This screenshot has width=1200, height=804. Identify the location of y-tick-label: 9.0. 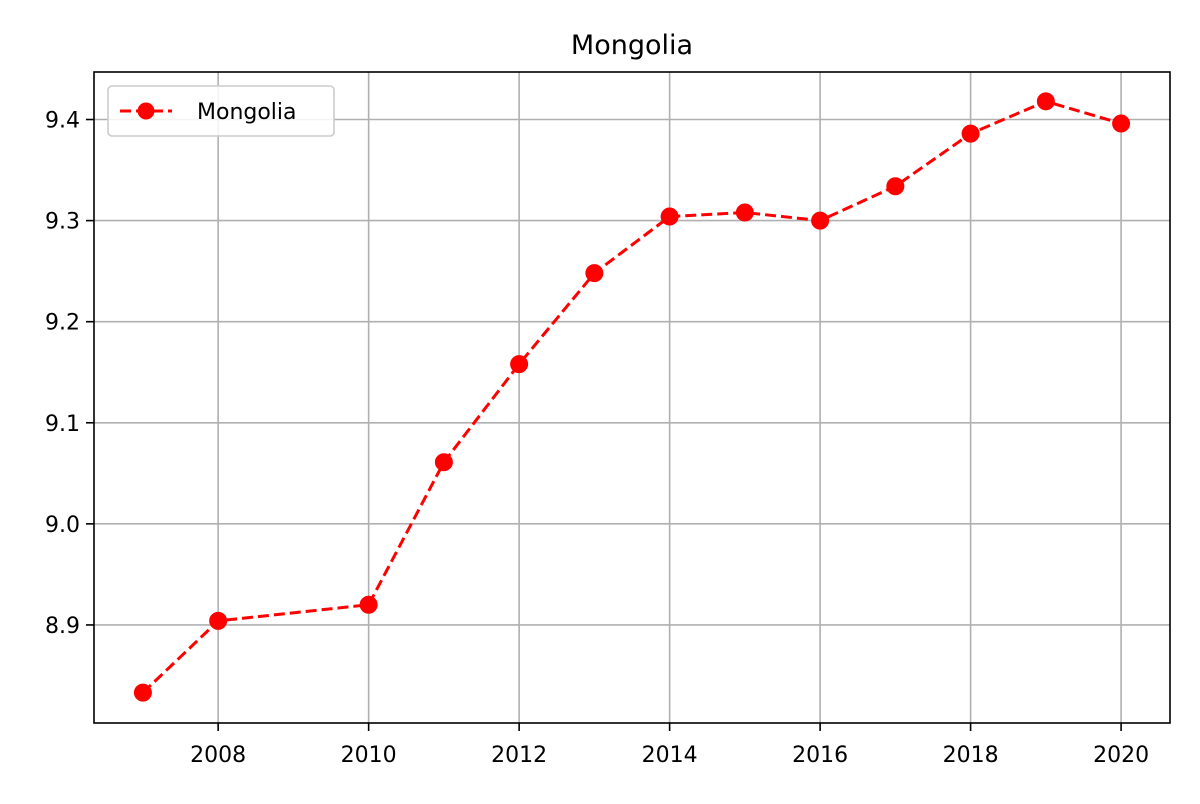
(62, 525).